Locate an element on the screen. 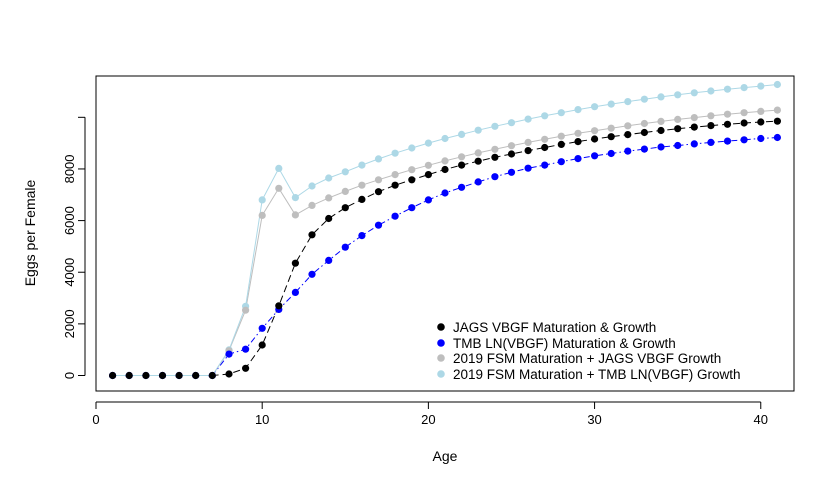  x-tick-label: 0 is located at coordinates (95, 419).